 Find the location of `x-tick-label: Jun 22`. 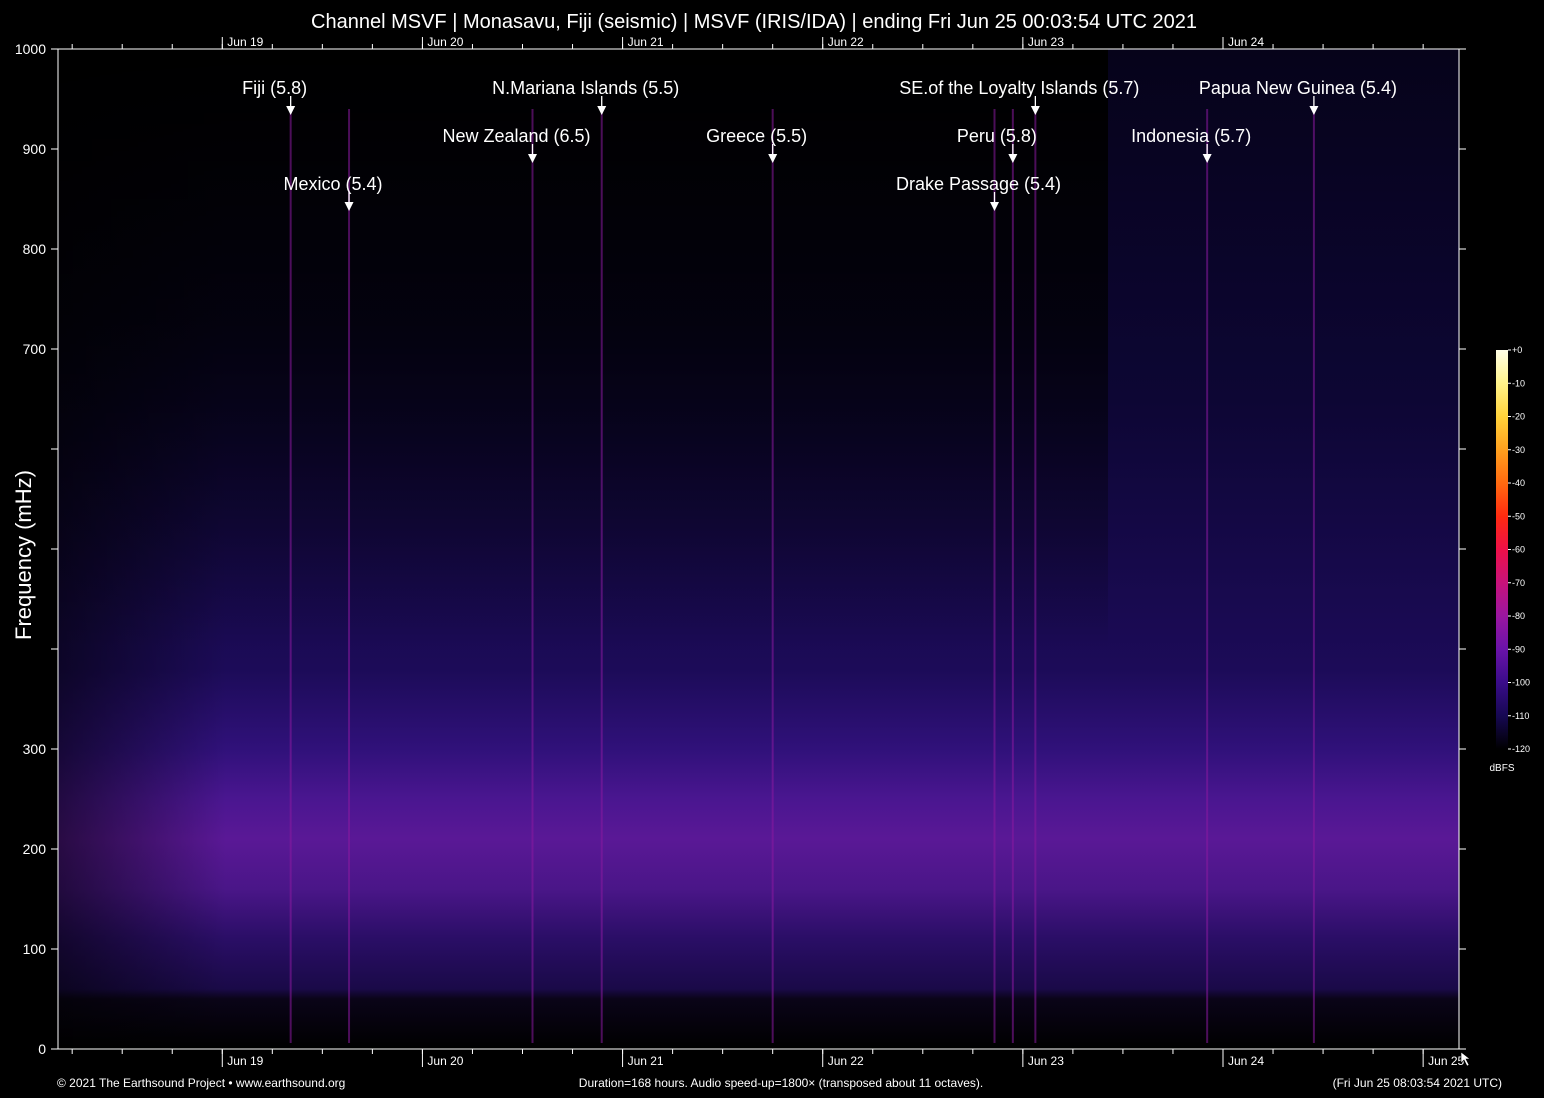

x-tick-label: Jun 22 is located at coordinates (846, 1061).